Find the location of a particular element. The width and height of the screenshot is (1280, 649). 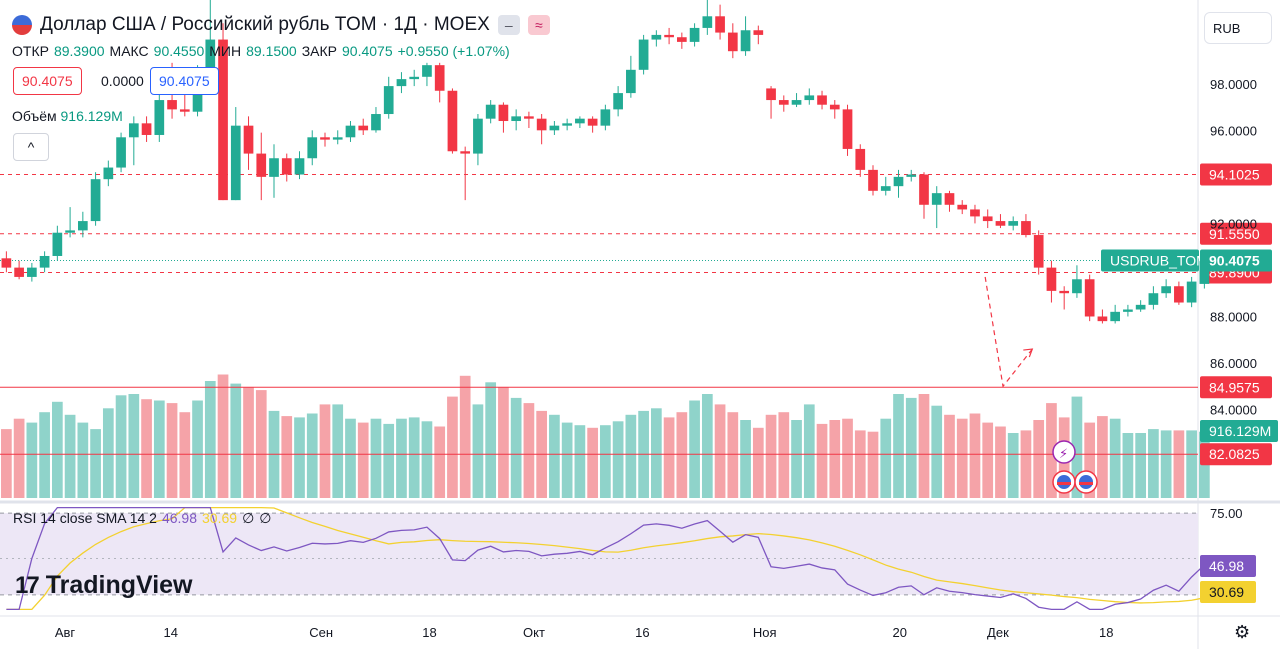

horizontal-line-label-text: 82.0825 is located at coordinates (1234, 454).